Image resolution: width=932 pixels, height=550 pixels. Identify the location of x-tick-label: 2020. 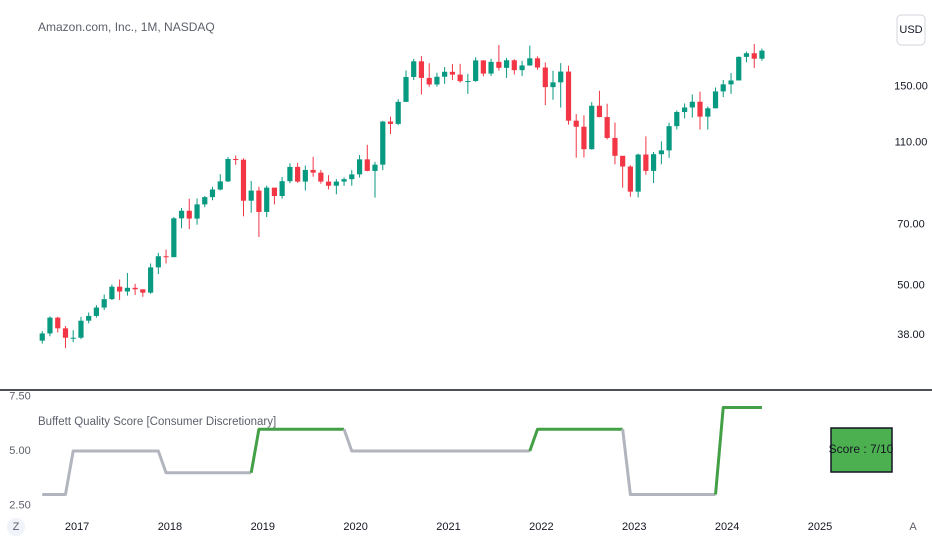
(355, 527).